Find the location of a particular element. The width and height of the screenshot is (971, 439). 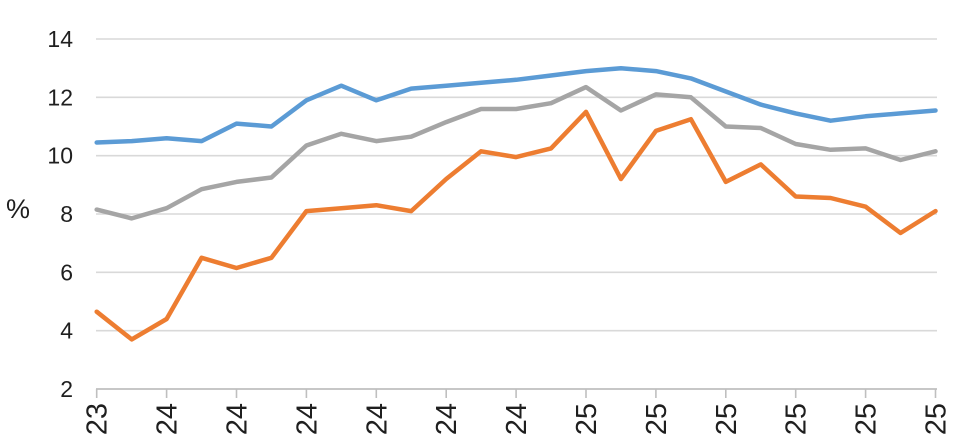

y-tick-label: 10 is located at coordinates (60, 156).